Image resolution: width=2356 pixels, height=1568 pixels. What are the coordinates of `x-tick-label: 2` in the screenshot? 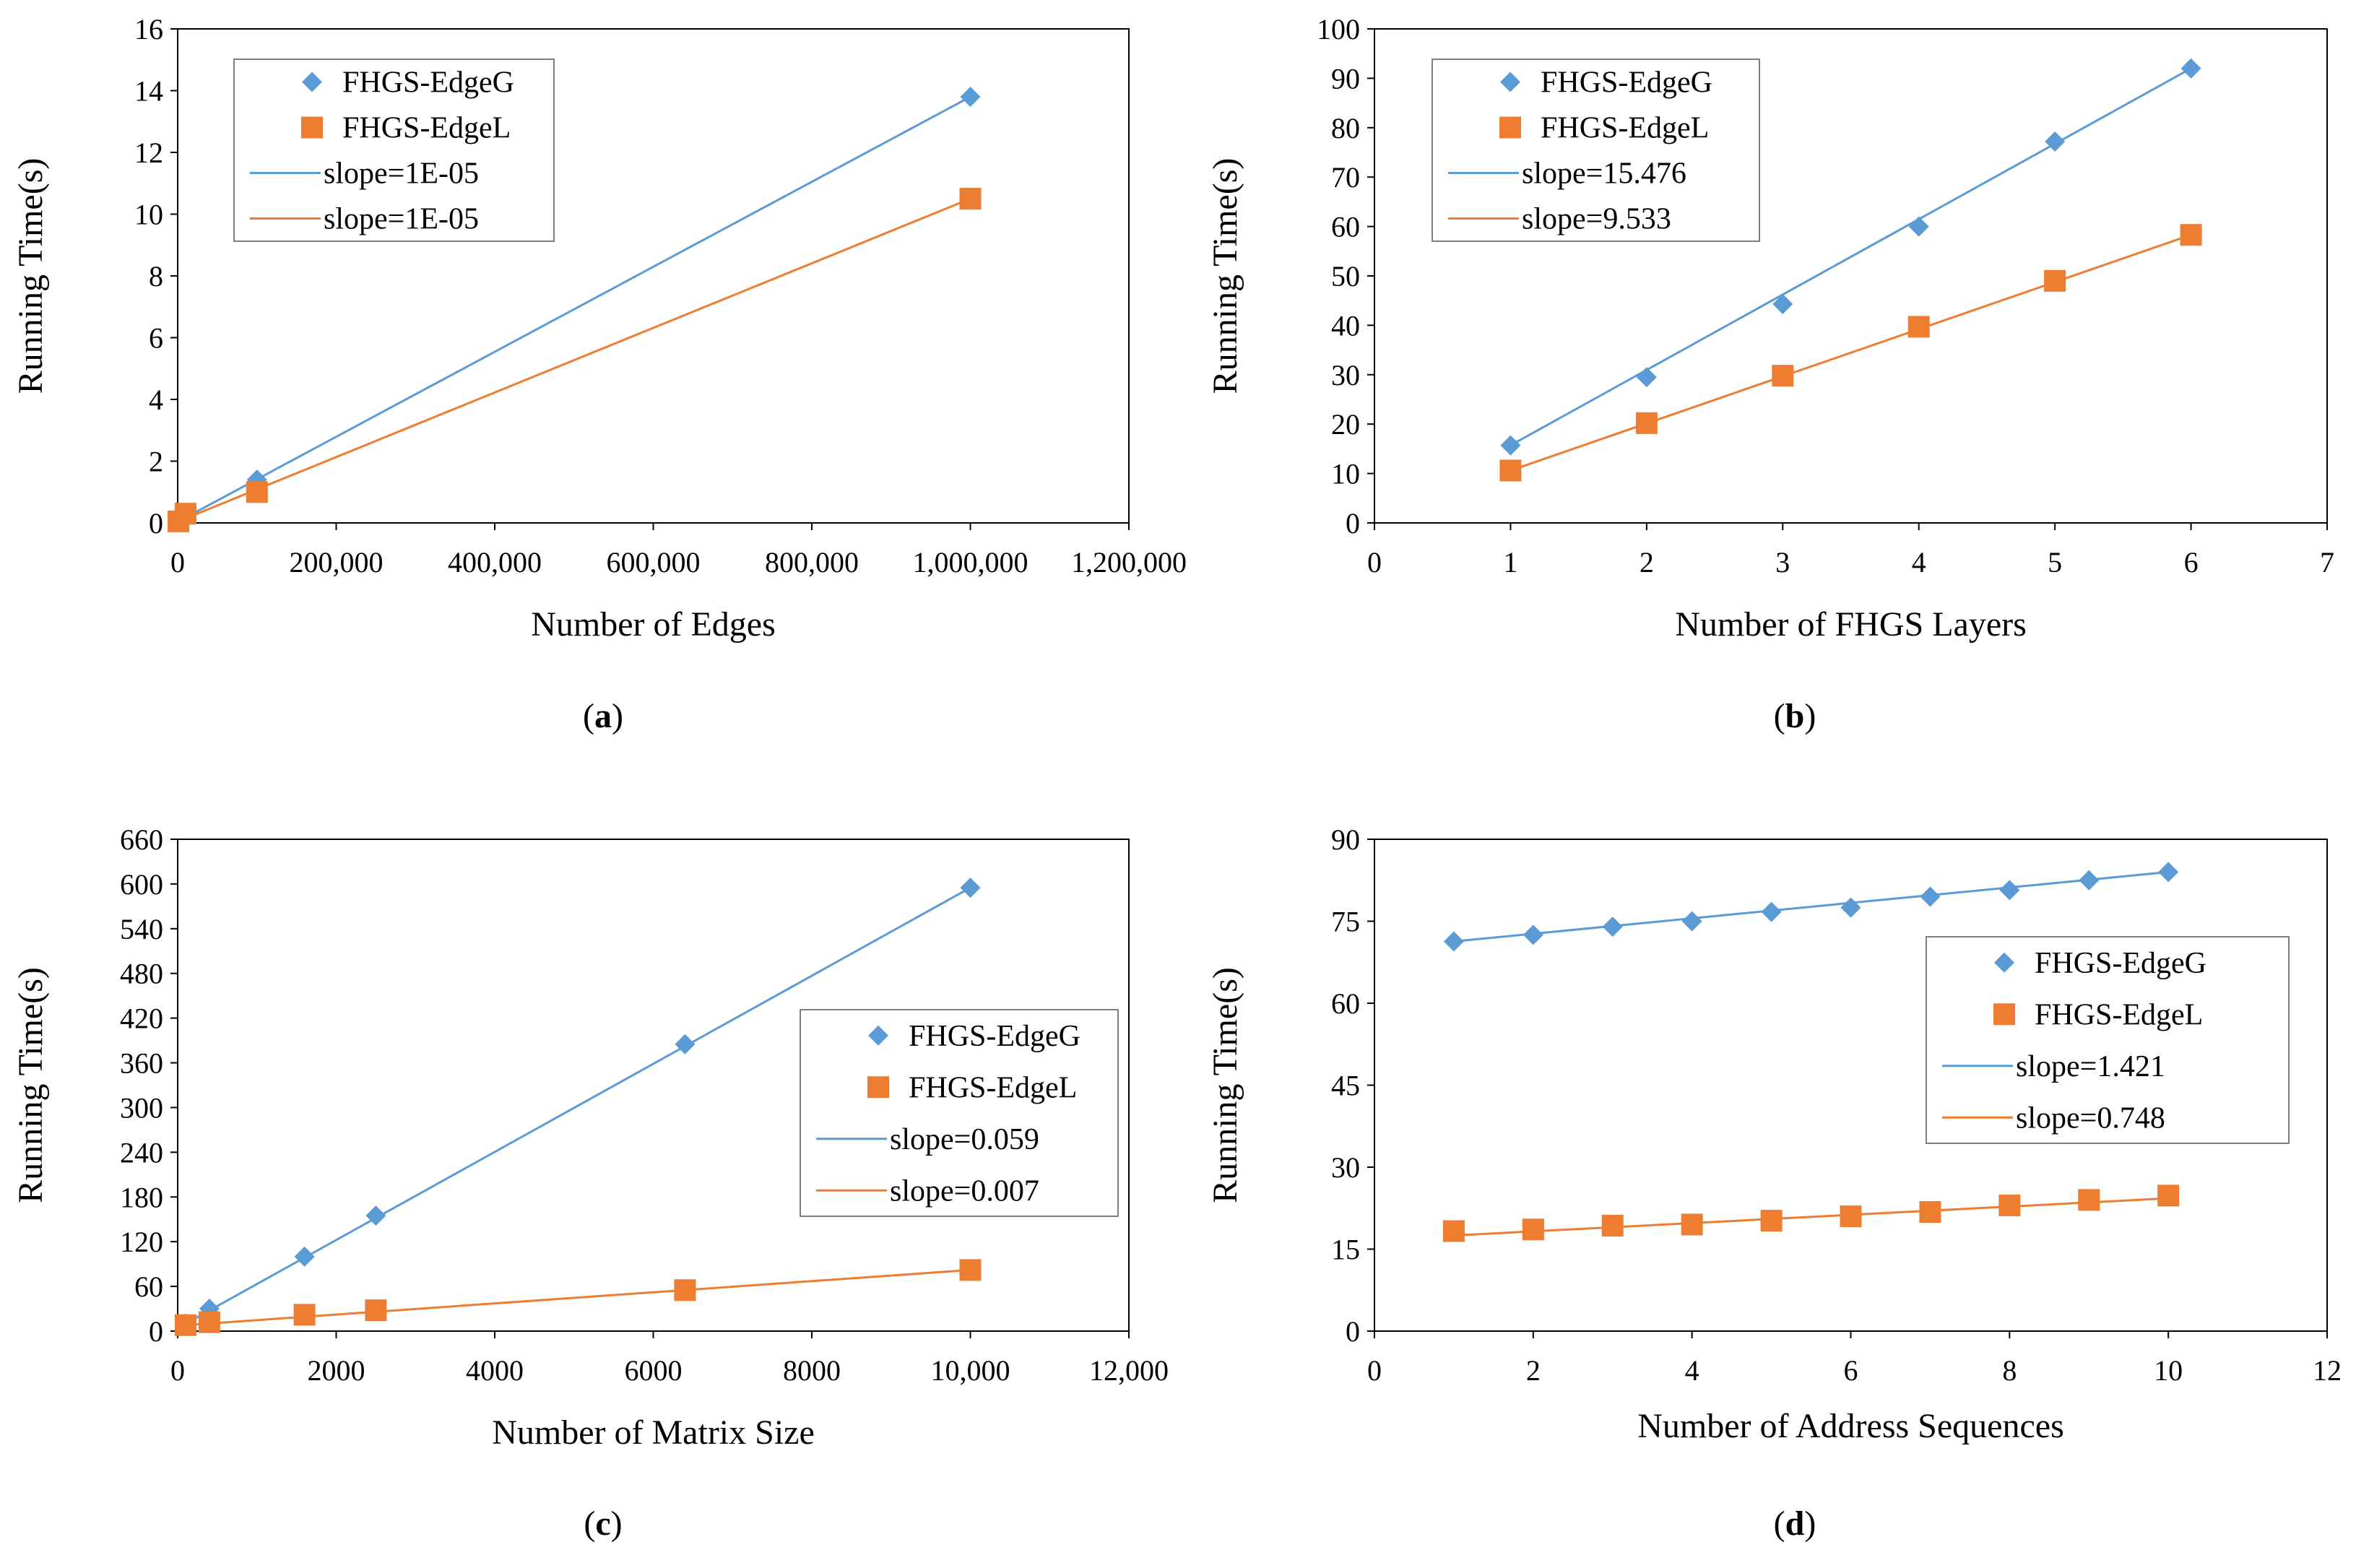 It's located at (1647, 562).